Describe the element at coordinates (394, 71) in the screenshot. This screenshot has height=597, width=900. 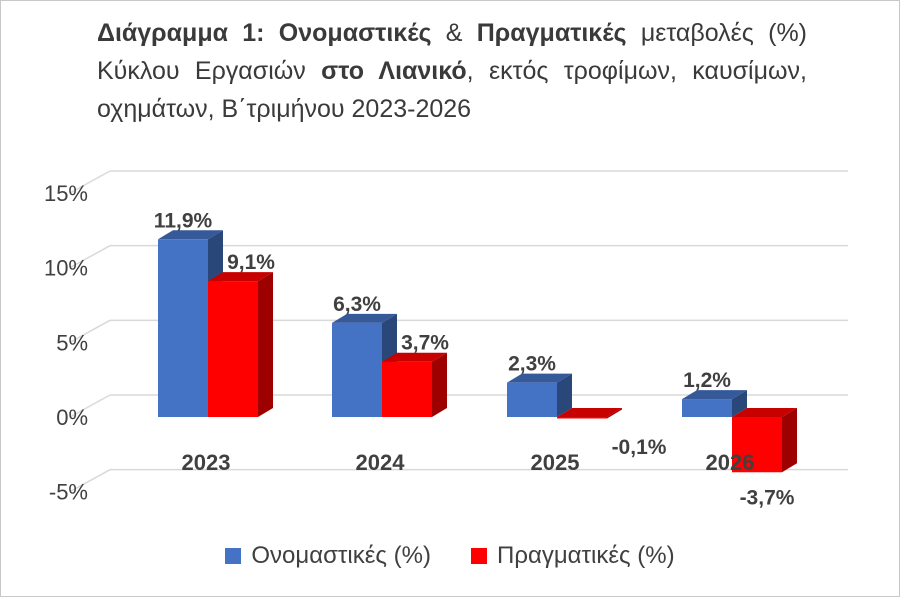
I see `title-segment: στο Λιανικό` at that location.